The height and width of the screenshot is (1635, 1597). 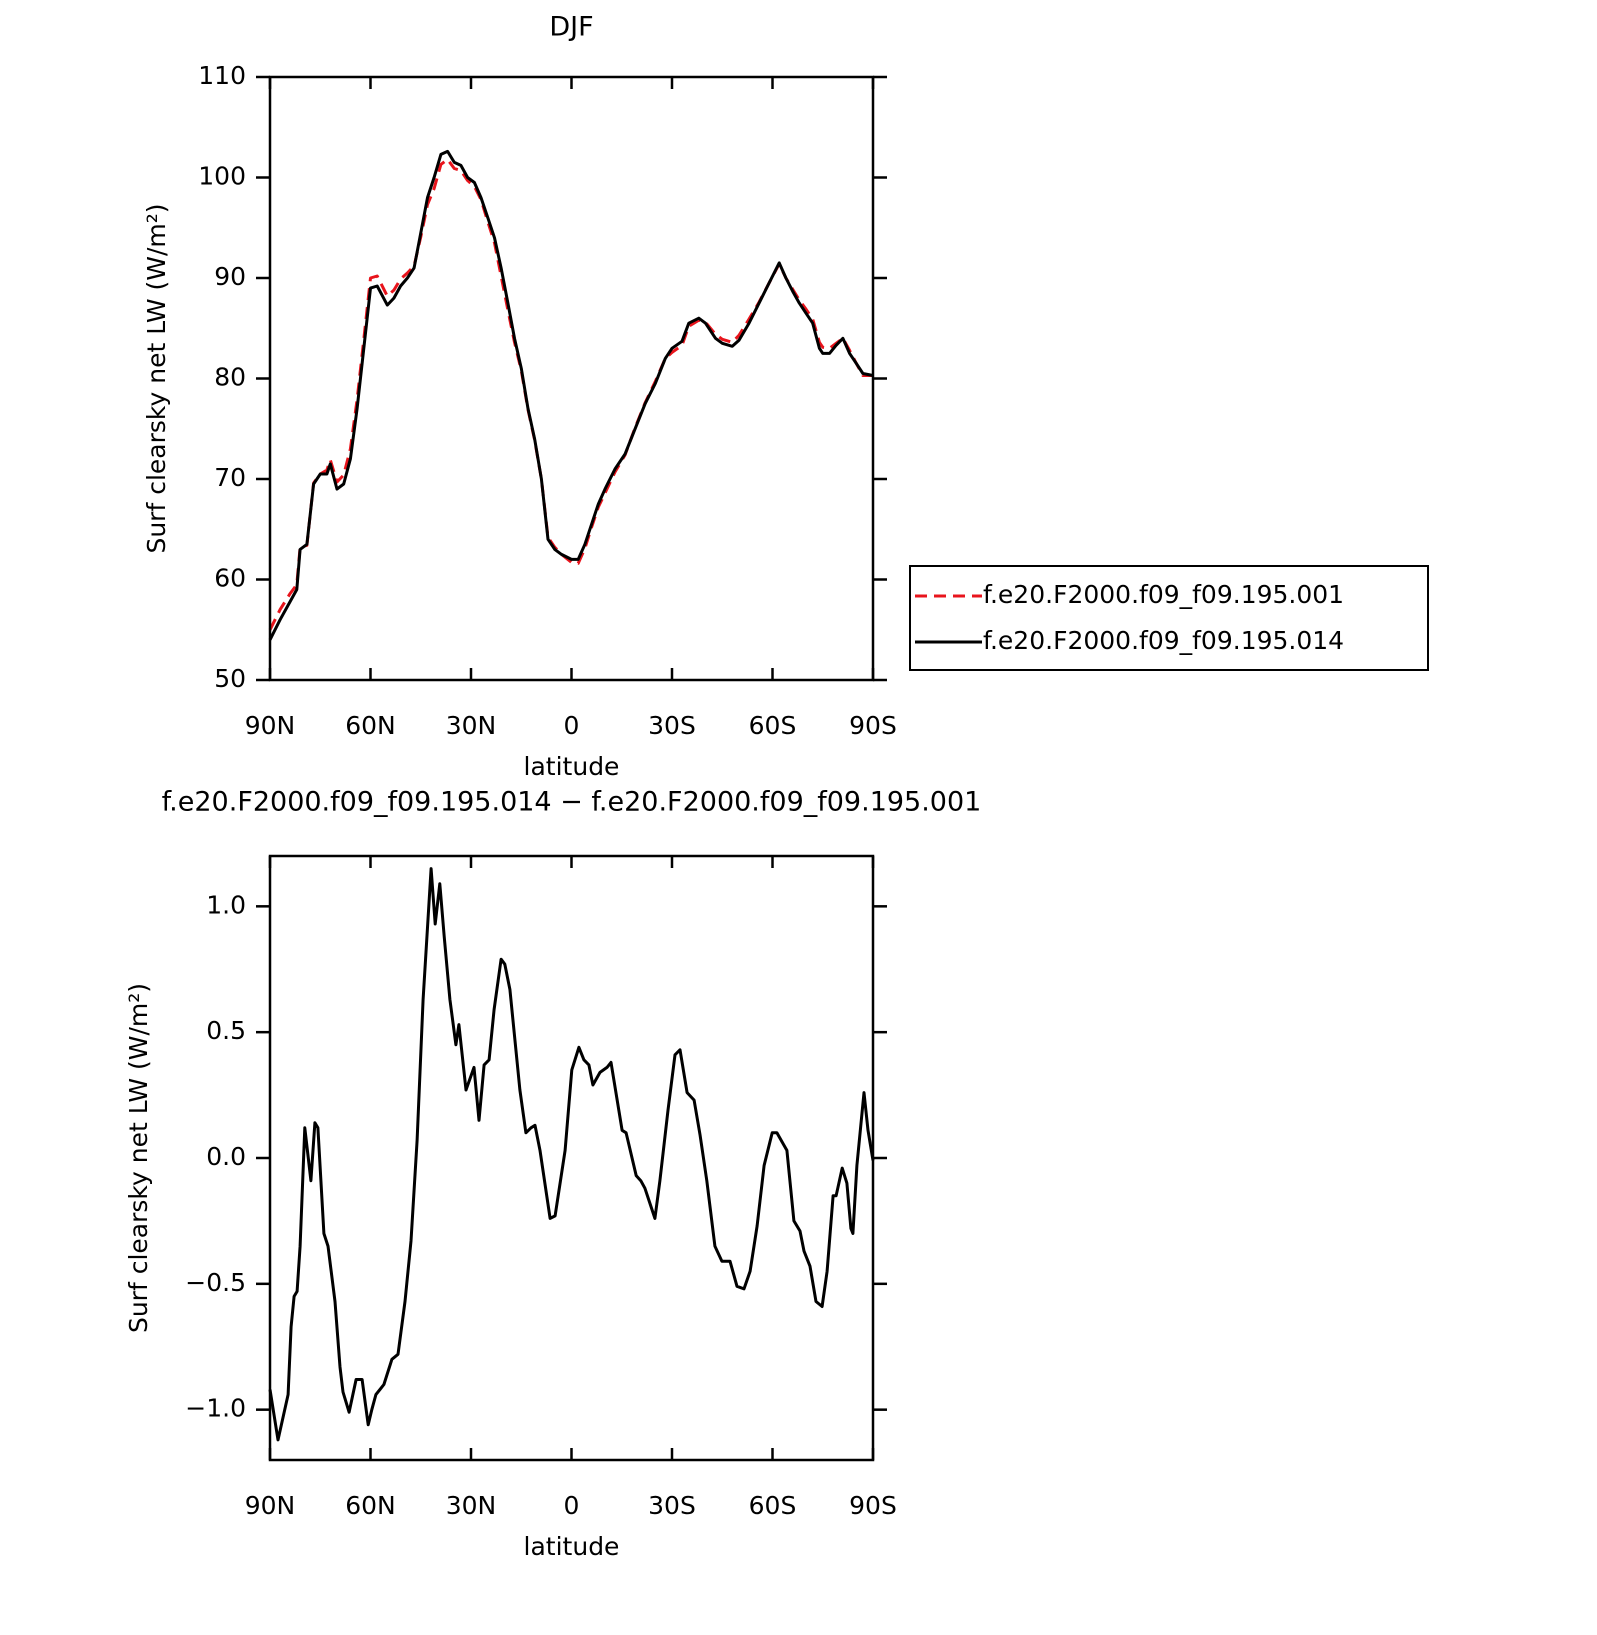 What do you see at coordinates (1163, 594) in the screenshot?
I see `legend-label: f.e20.F2000.f09_f09.195.001` at bounding box center [1163, 594].